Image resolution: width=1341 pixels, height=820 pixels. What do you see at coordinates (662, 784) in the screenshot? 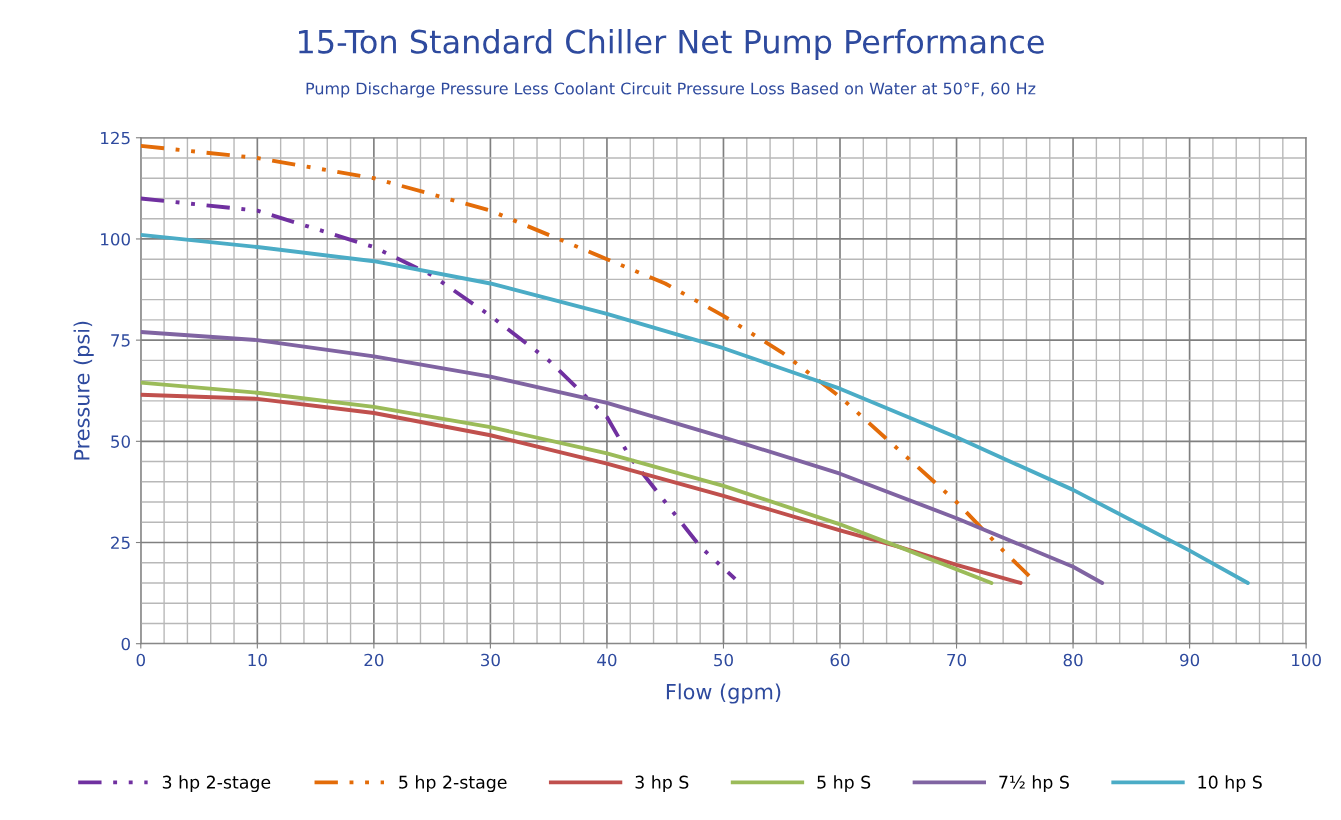
I see `legend-label: 3 hp S` at bounding box center [662, 784].